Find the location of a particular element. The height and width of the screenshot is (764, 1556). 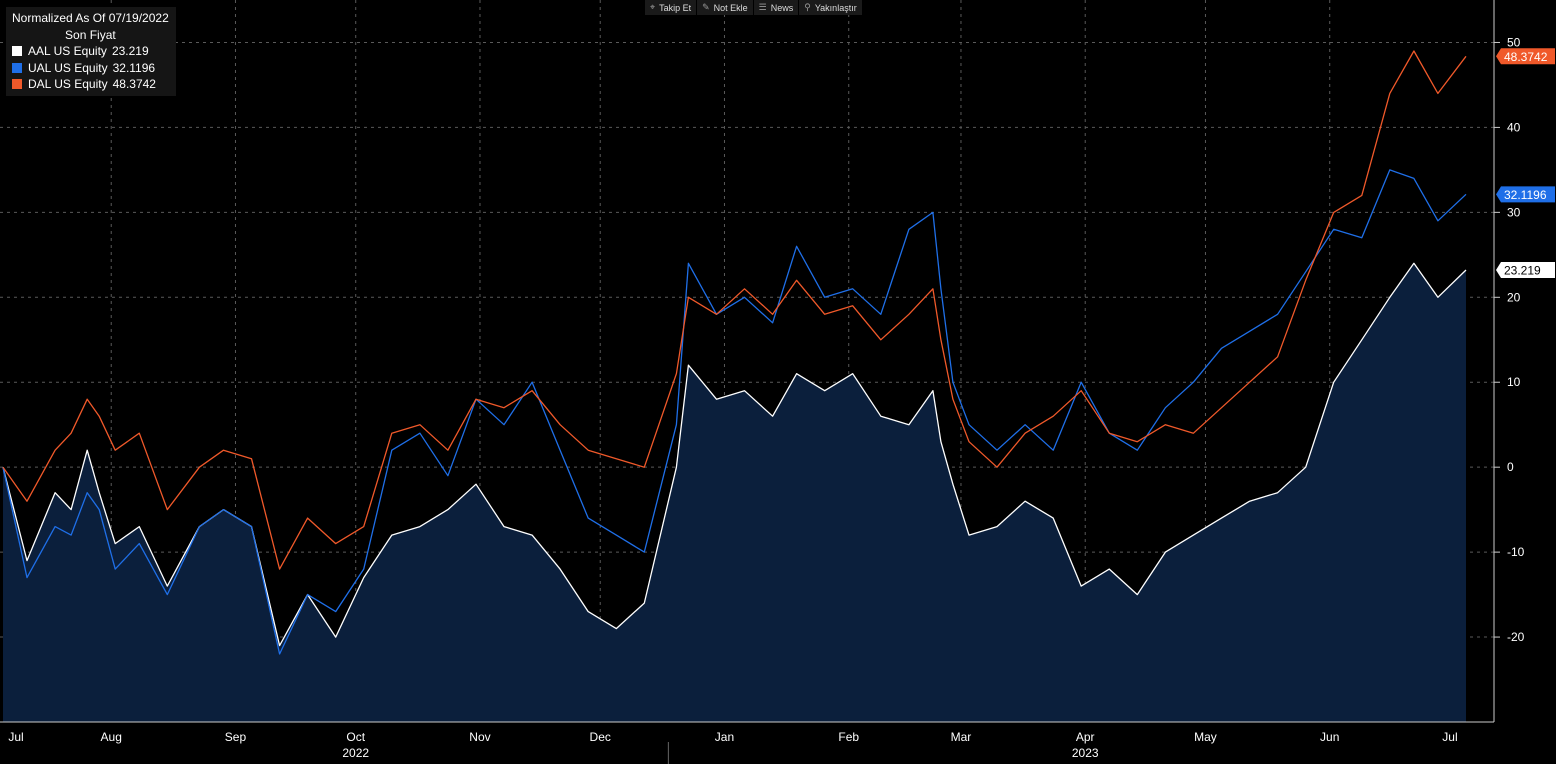

year-label: 2022 is located at coordinates (355, 753).